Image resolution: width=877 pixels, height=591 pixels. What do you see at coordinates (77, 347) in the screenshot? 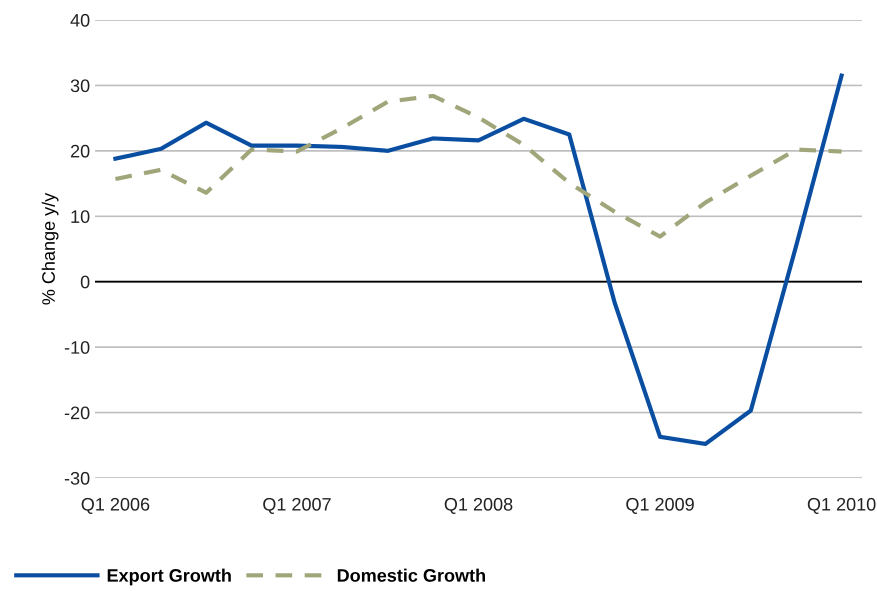
I see `y-tick-label: -10` at bounding box center [77, 347].